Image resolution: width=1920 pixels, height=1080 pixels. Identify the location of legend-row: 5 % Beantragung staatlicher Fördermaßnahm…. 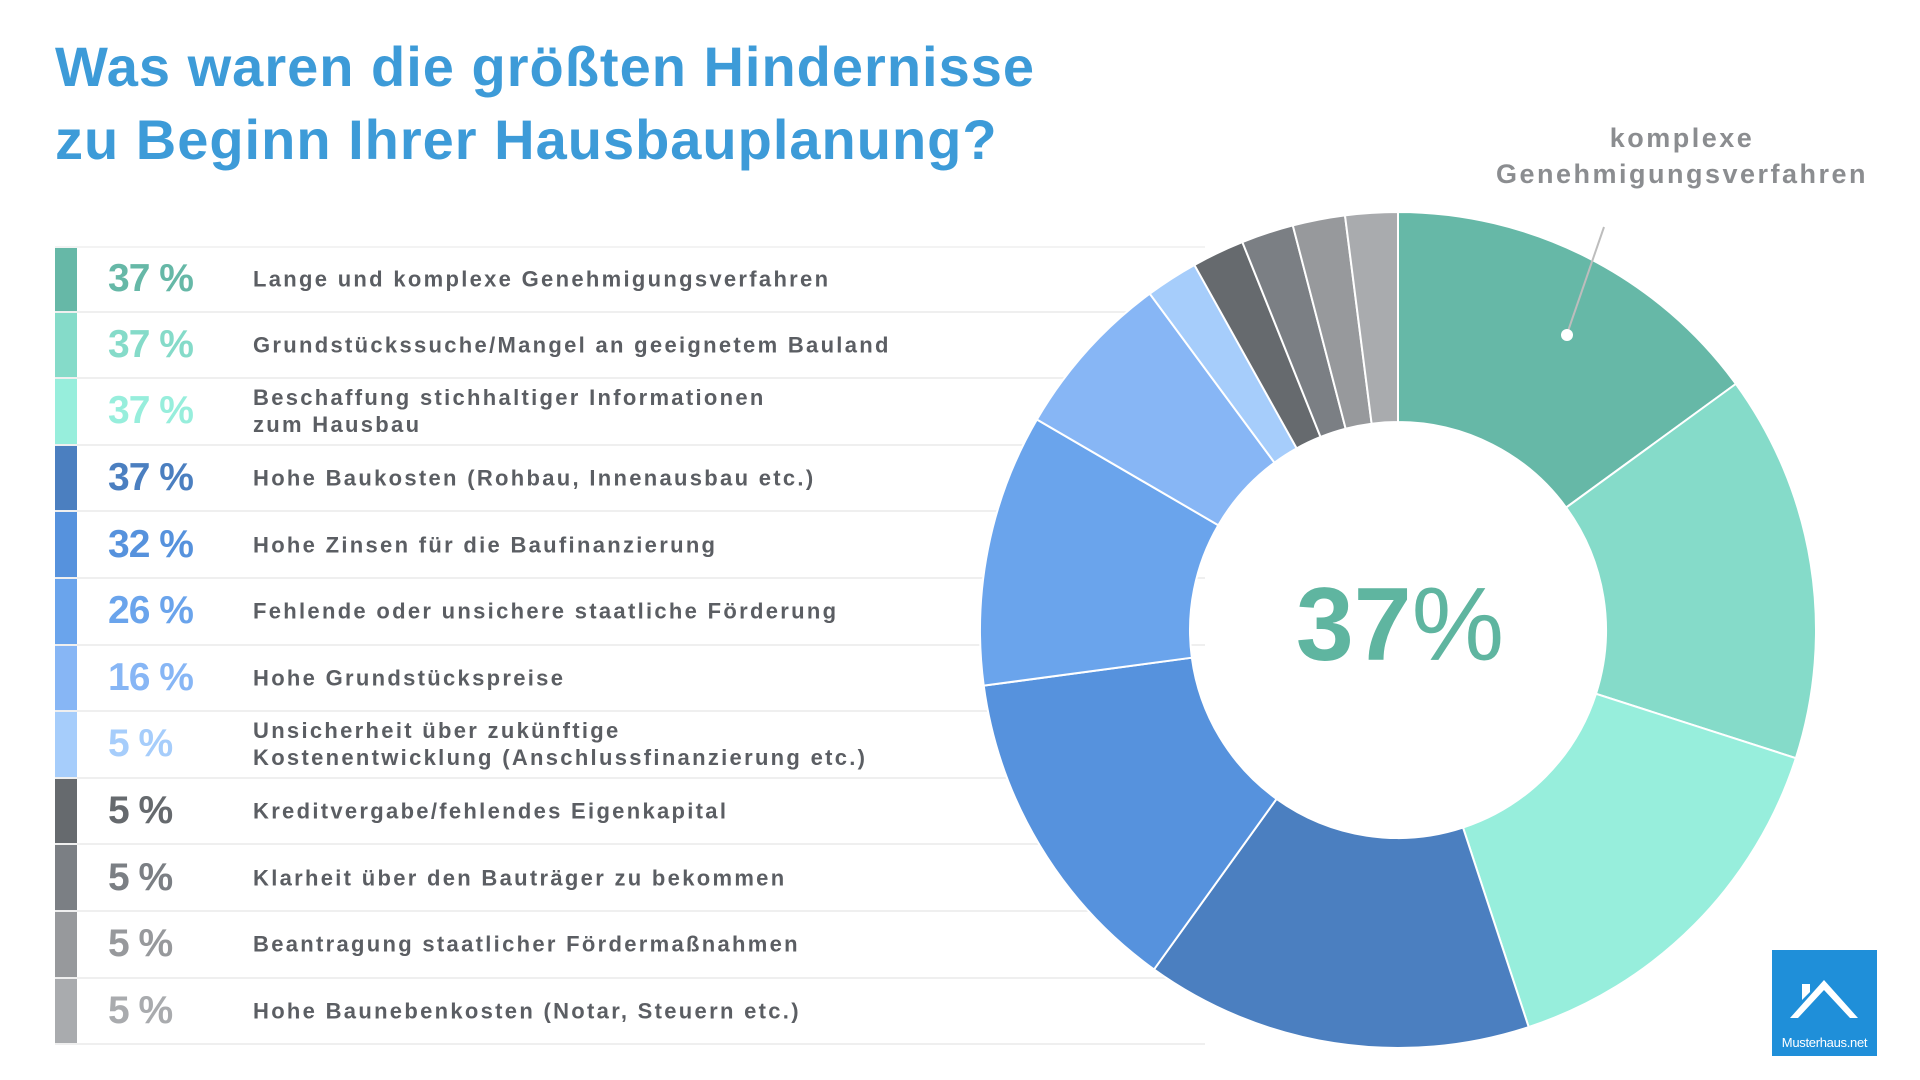
(630, 945).